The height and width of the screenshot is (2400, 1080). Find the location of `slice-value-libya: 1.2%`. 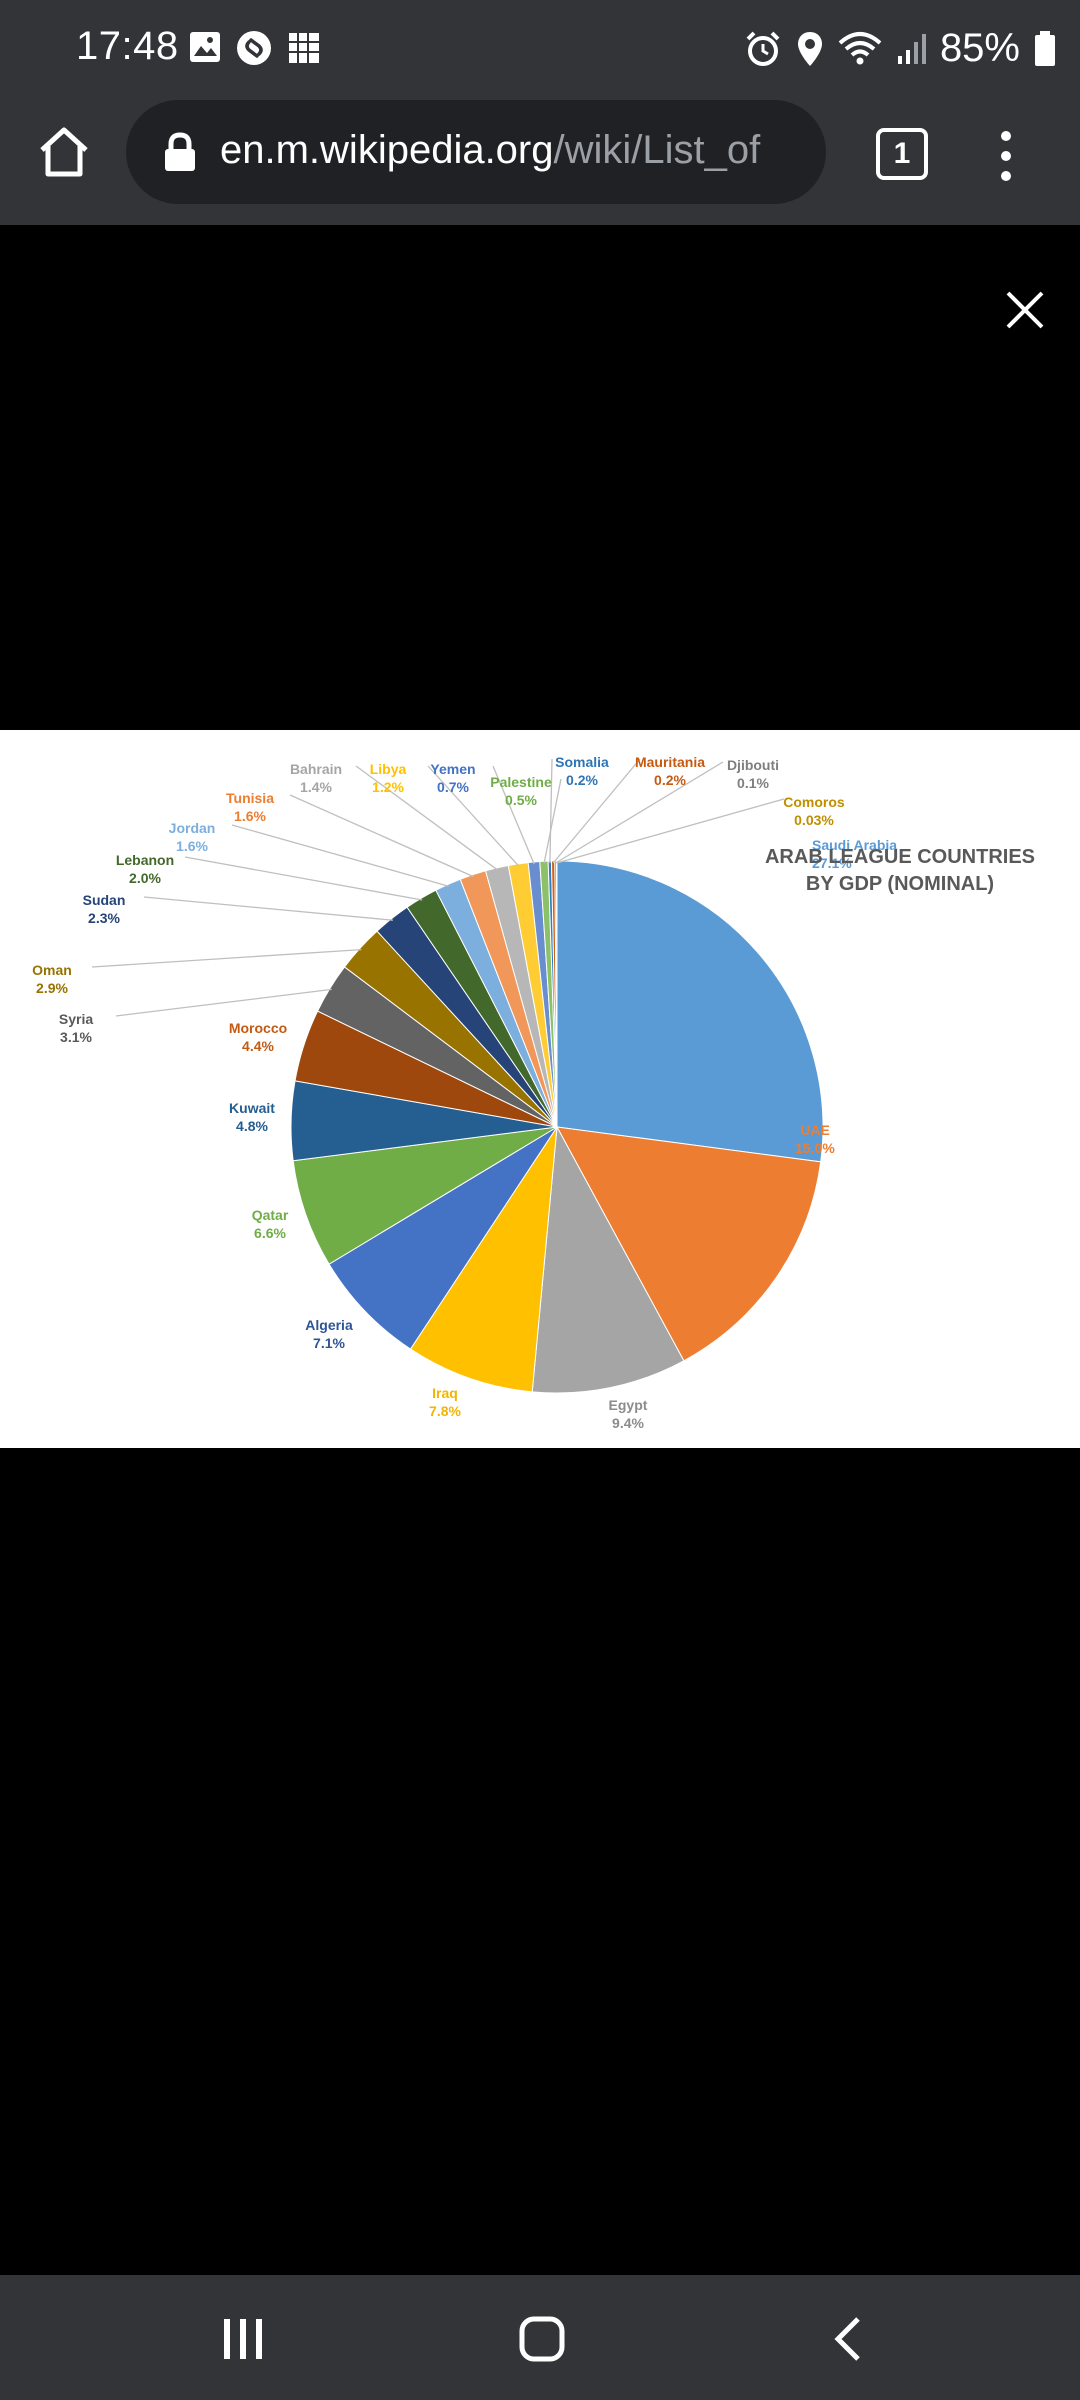

slice-value-libya: 1.2% is located at coordinates (388, 787).